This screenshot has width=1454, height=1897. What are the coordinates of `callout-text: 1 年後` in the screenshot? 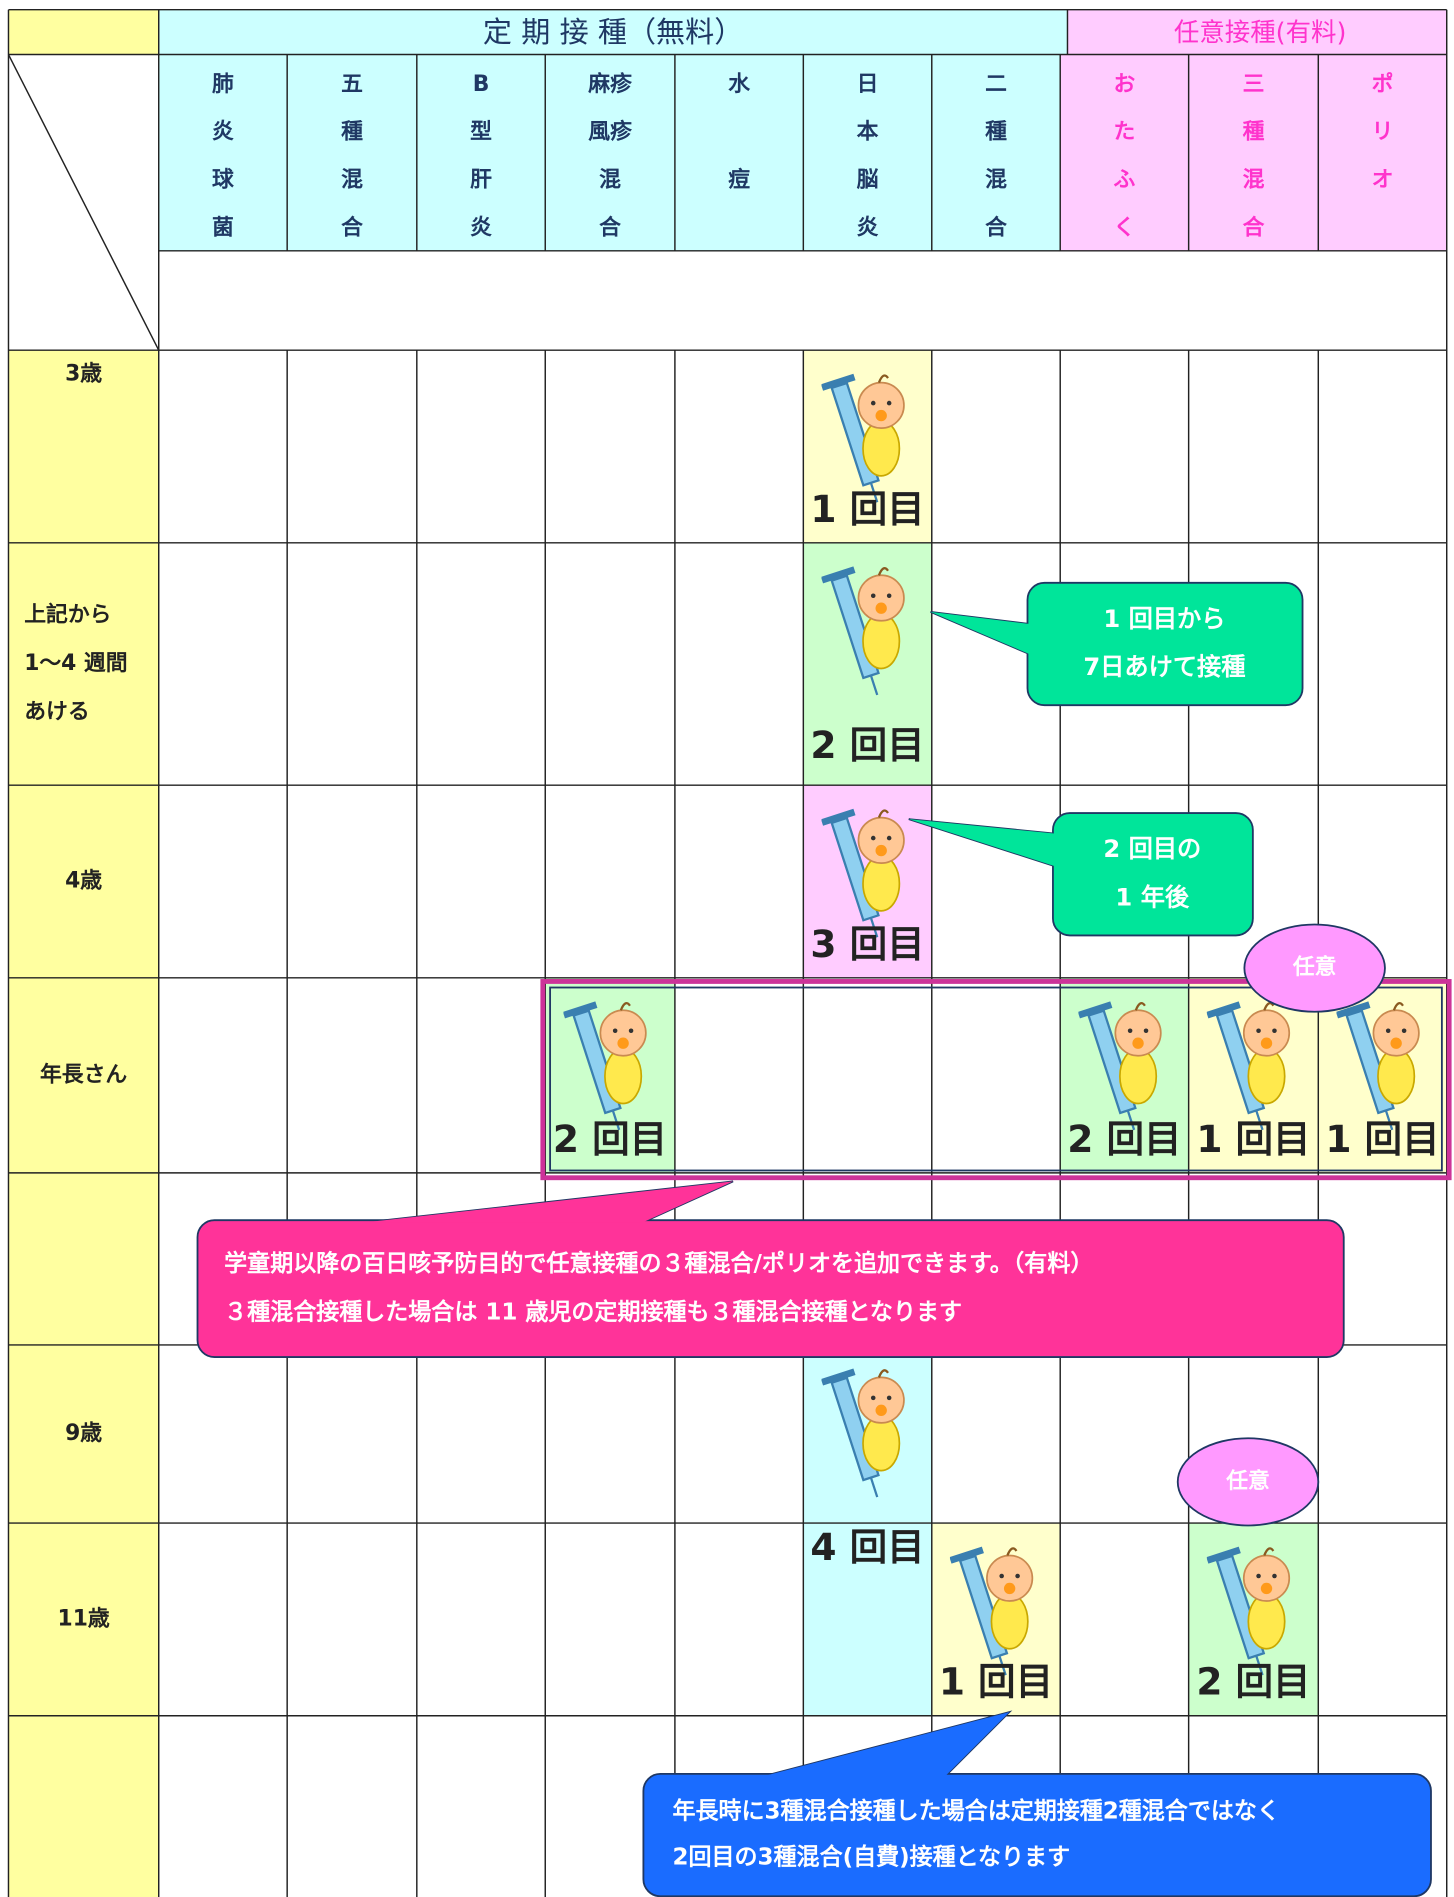 It's located at (1152, 897).